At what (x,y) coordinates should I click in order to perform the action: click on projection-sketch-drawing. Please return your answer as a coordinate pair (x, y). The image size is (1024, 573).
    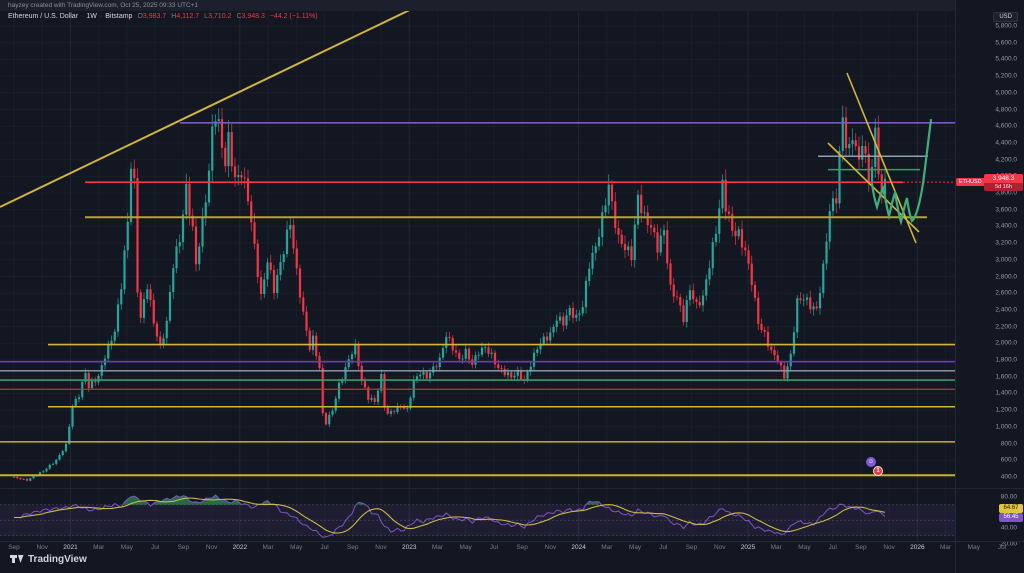
    Looking at the image, I should click on (901, 172).